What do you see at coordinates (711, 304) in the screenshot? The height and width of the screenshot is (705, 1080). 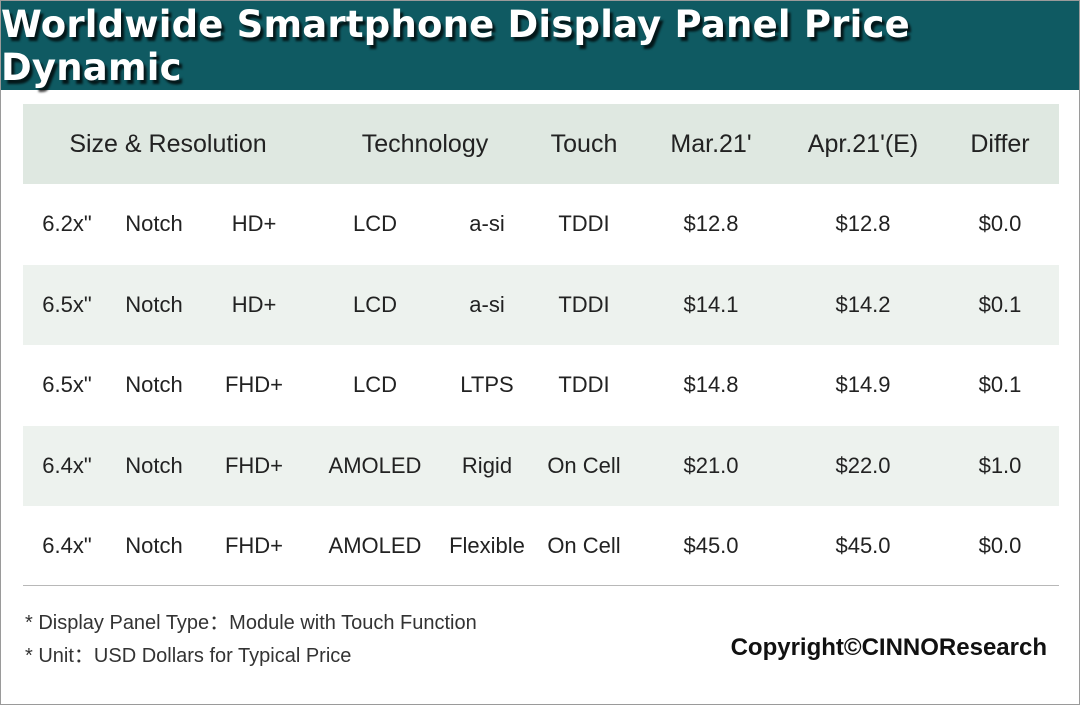 I see `cell-mar21: $14.1` at bounding box center [711, 304].